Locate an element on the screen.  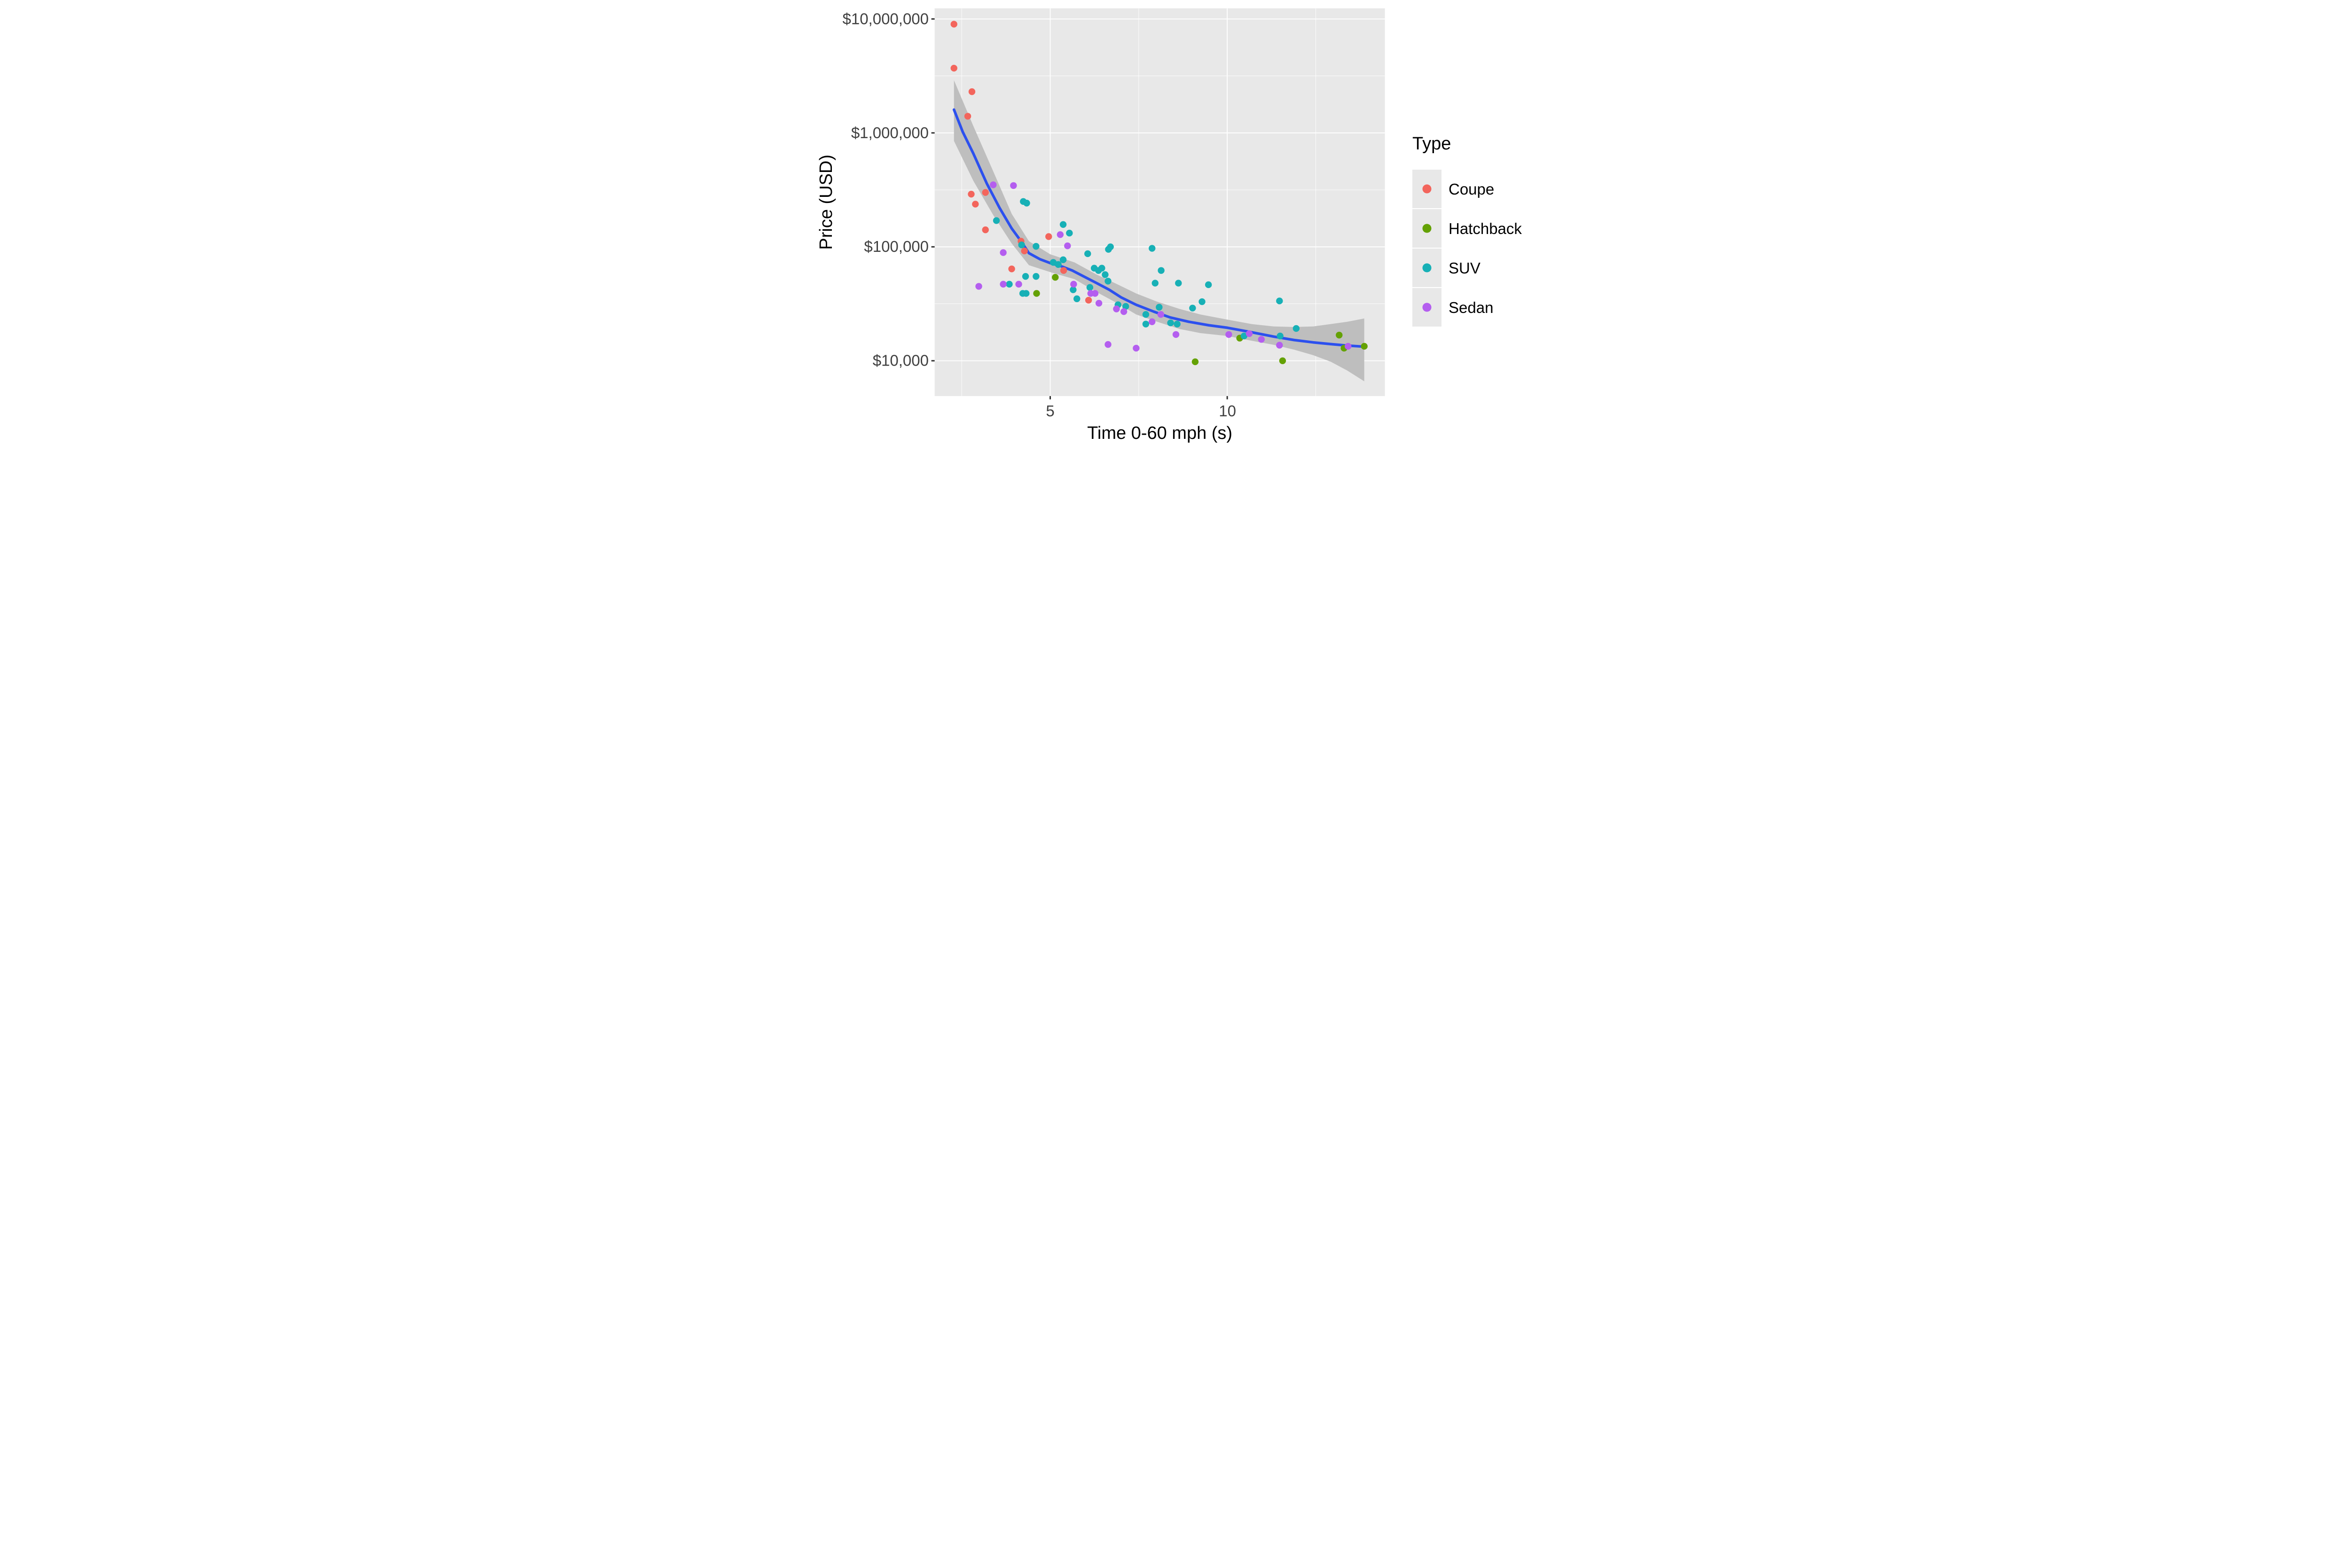
legend-label-suv: SUV is located at coordinates (1464, 268).